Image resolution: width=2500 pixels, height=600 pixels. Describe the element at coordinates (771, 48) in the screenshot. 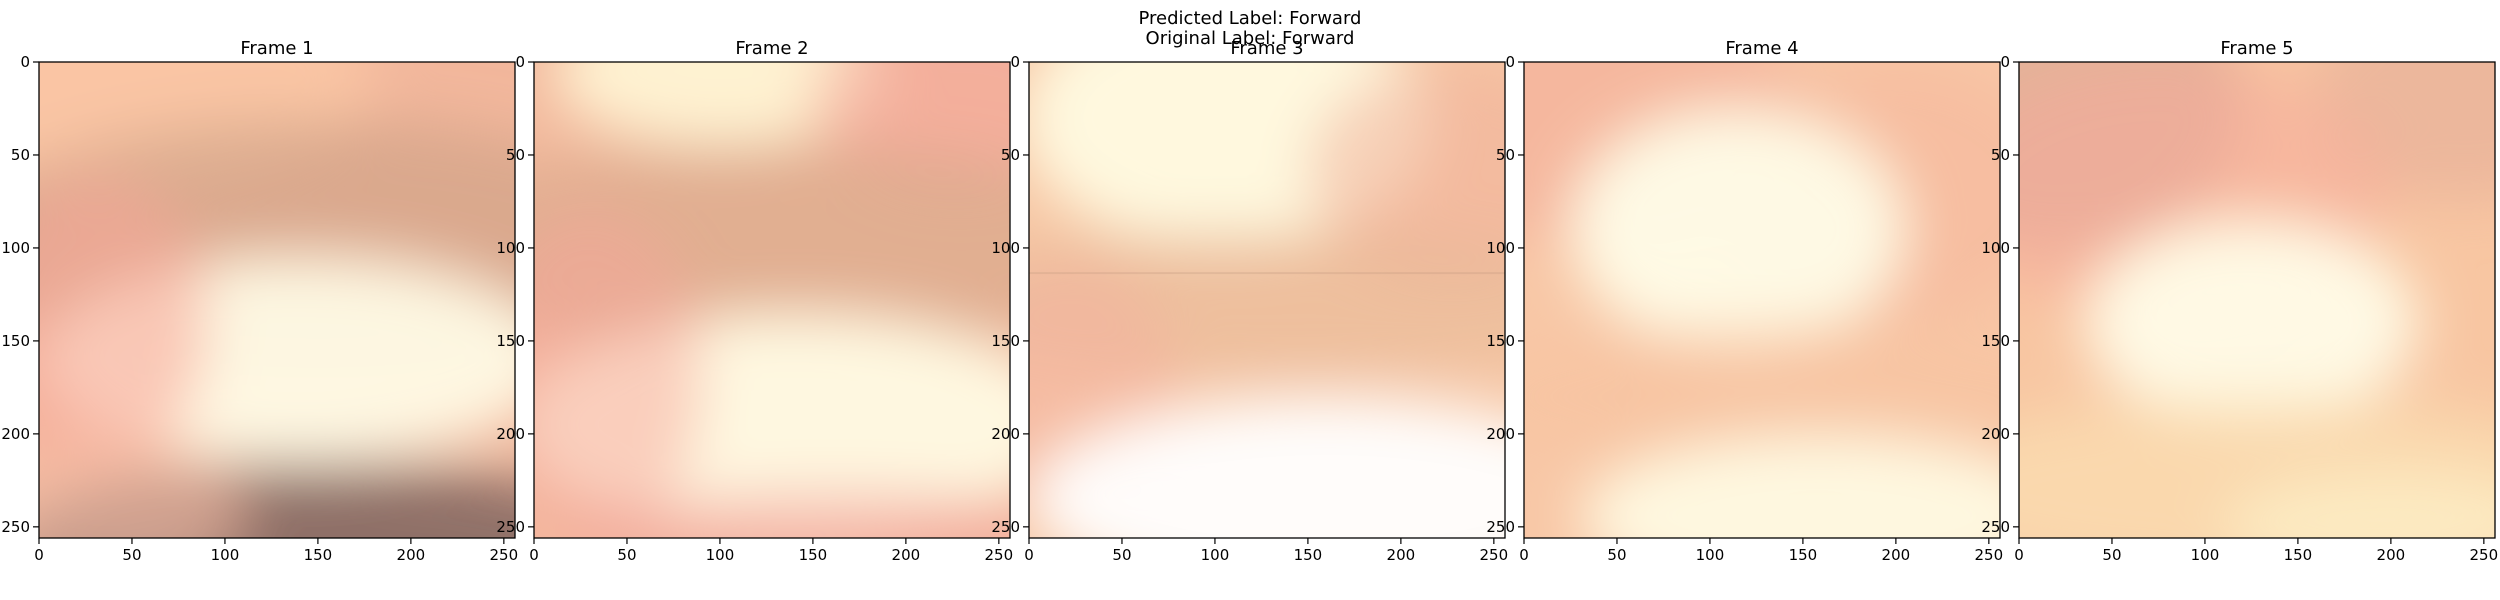

I see `frame-title: Frame 2` at that location.